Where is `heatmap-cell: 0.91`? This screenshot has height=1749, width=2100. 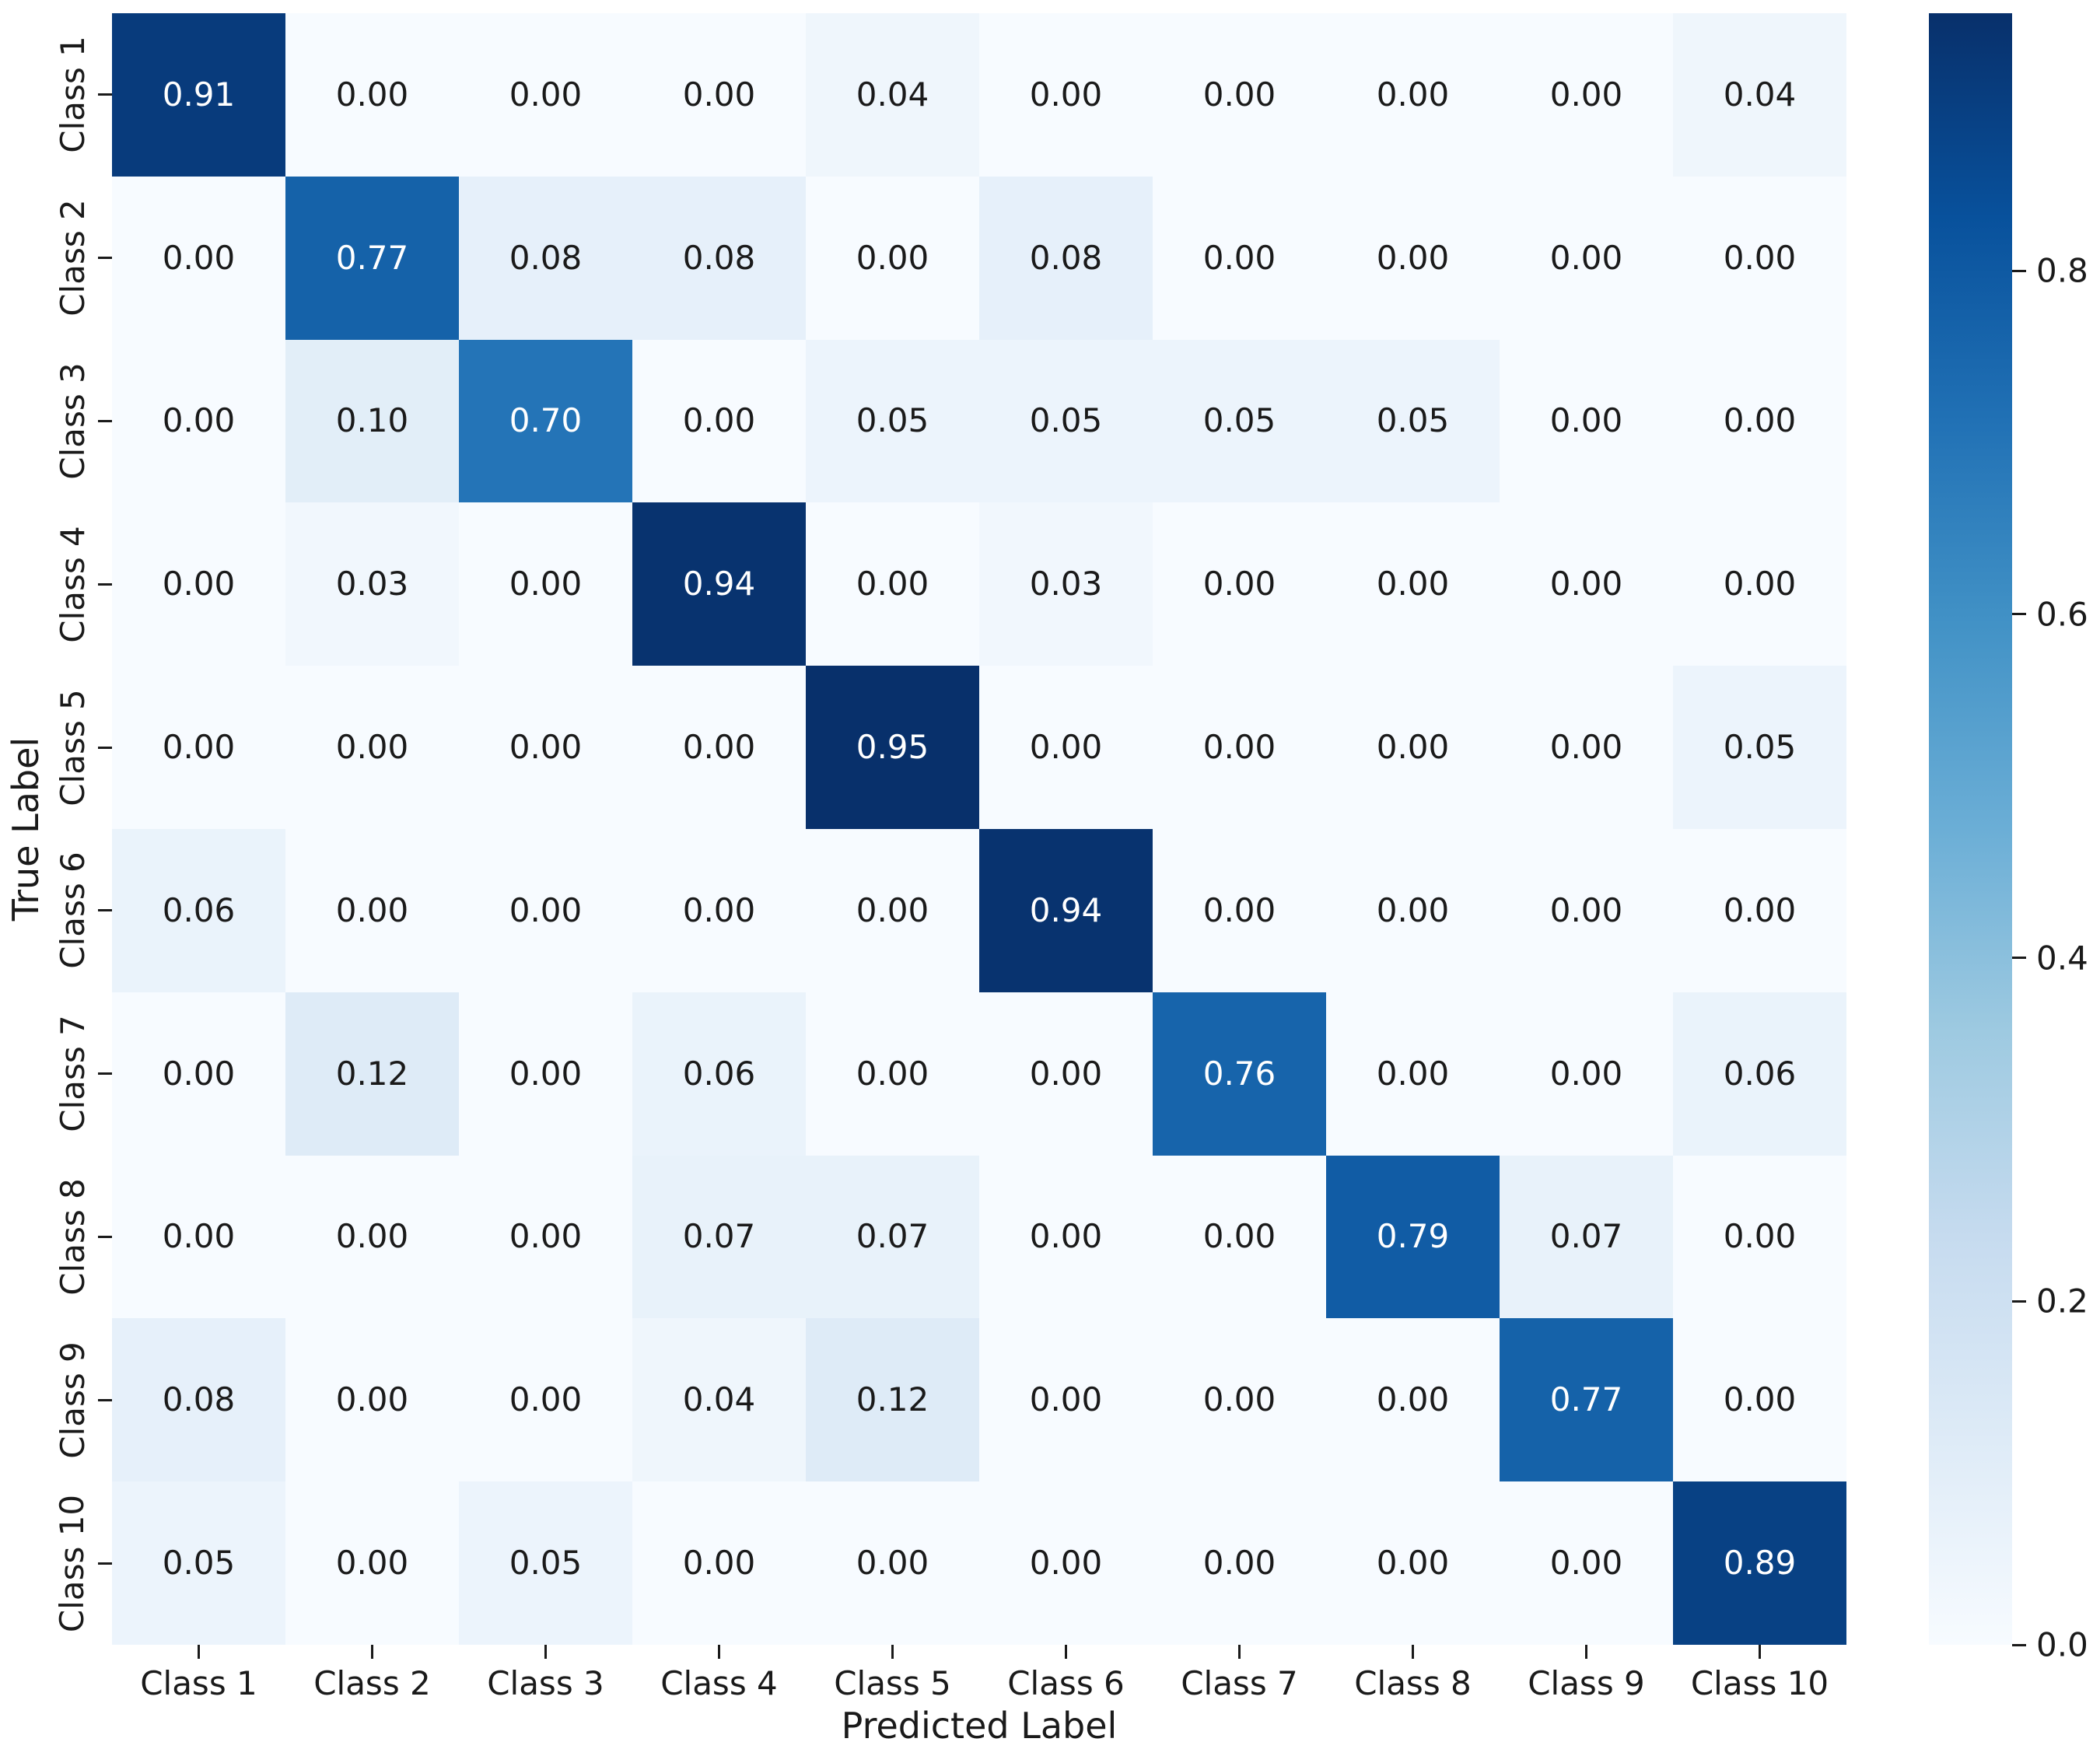
heatmap-cell: 0.91 is located at coordinates (198, 95).